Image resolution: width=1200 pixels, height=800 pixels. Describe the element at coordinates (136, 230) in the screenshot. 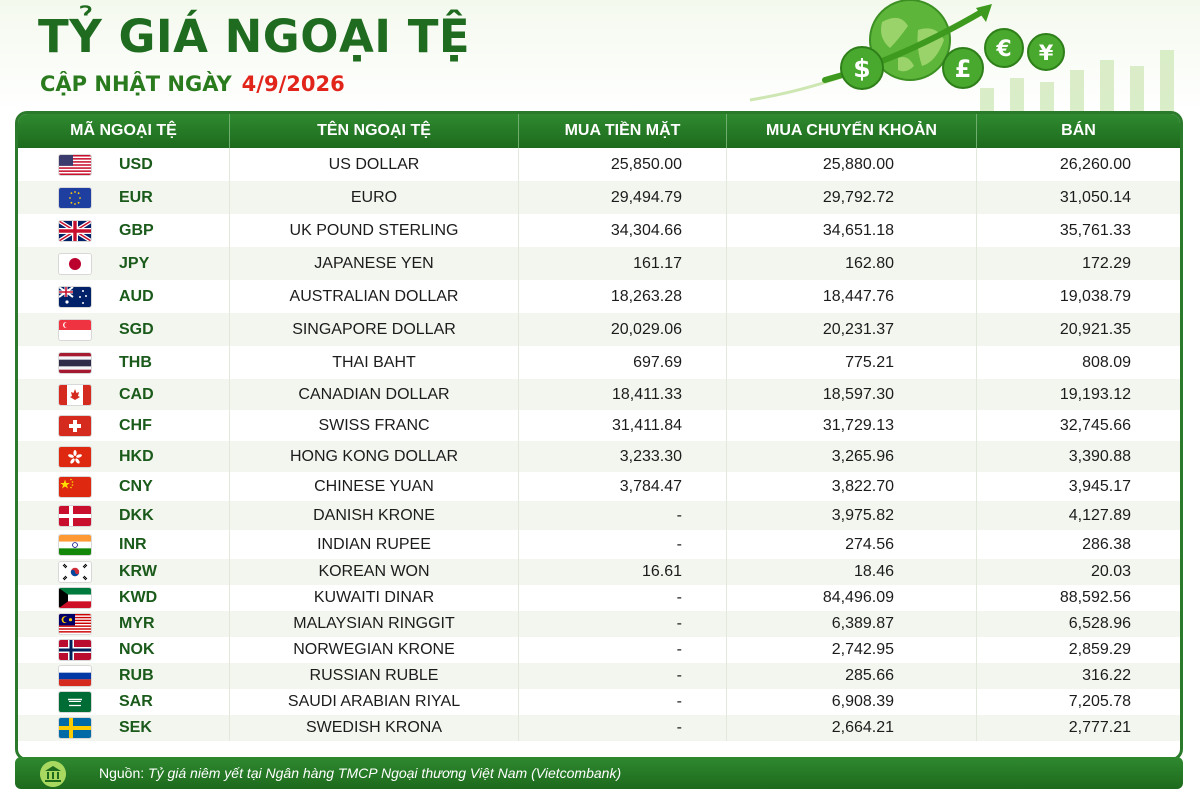

I see `currency-code: GBP` at that location.